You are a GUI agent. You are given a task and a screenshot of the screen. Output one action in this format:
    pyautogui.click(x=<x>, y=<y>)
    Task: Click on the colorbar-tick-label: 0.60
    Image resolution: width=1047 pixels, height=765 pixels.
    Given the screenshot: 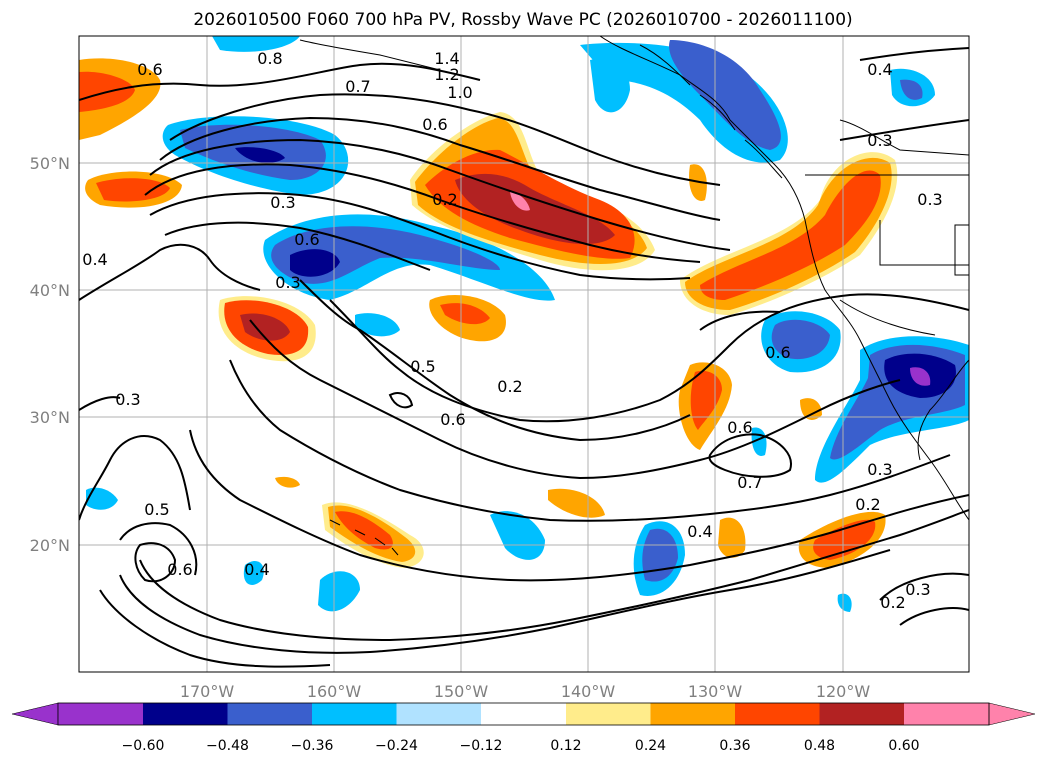 What is the action you would take?
    pyautogui.click(x=903, y=746)
    